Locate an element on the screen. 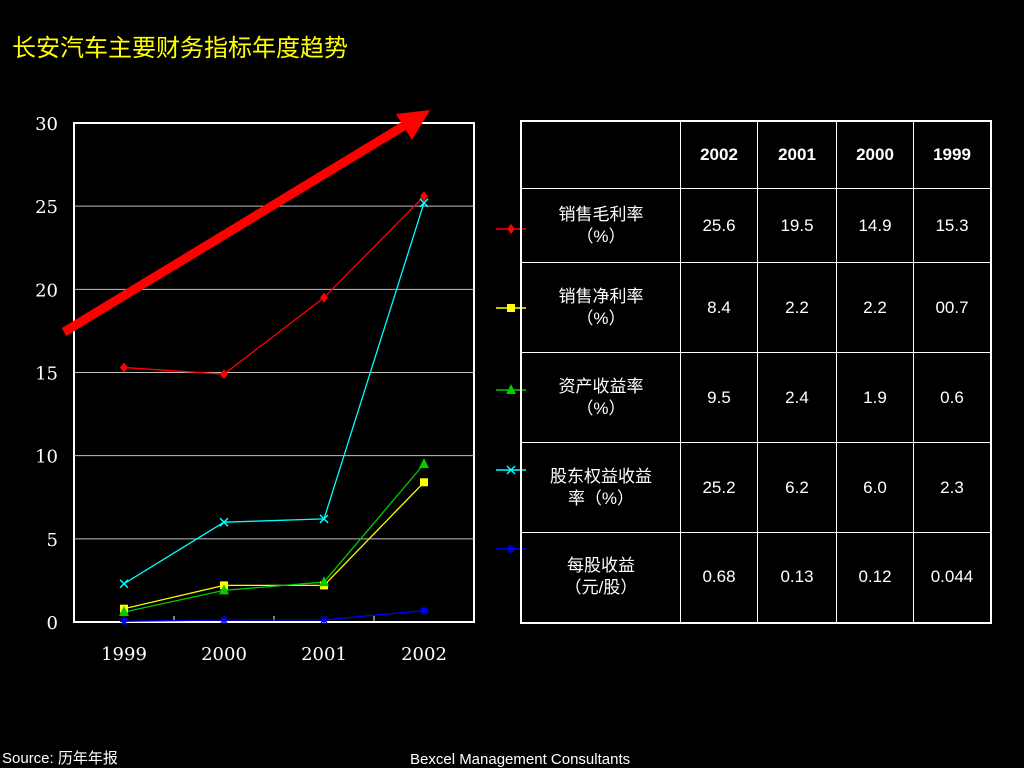 This screenshot has width=1024, height=768. y-tick-label: 5 is located at coordinates (52, 540).